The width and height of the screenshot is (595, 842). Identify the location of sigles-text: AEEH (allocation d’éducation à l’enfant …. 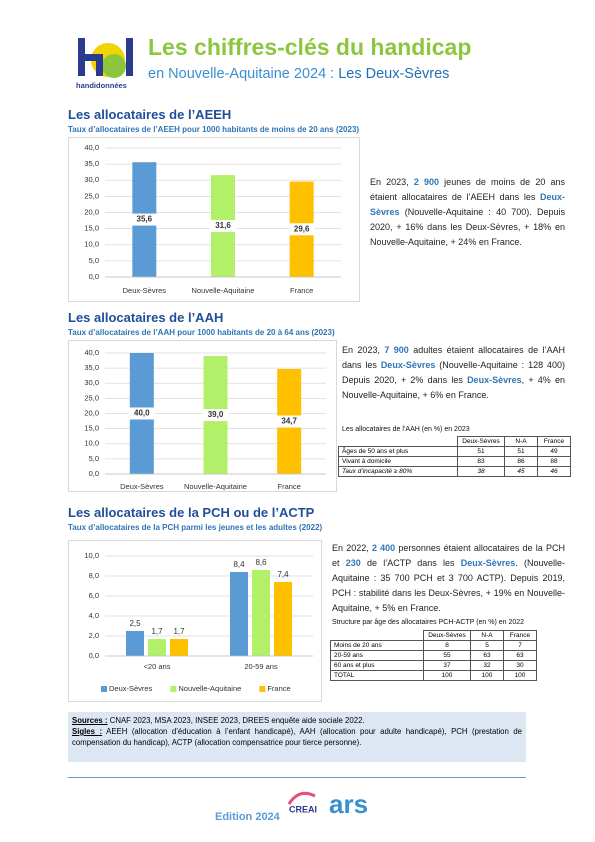
(297, 737).